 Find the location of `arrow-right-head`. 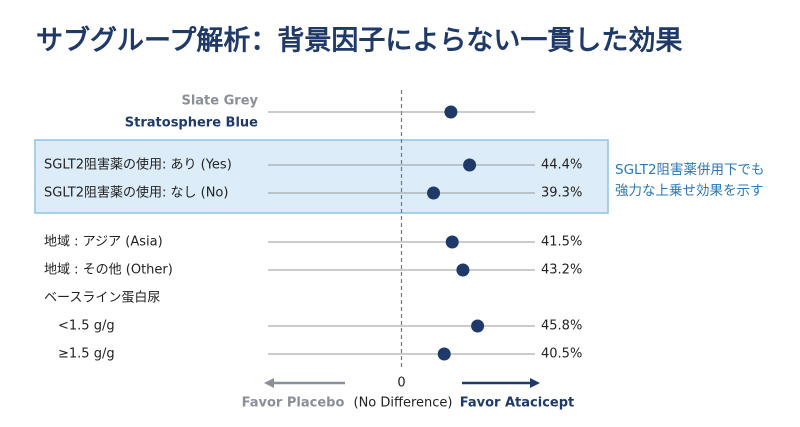

arrow-right-head is located at coordinates (535, 383).